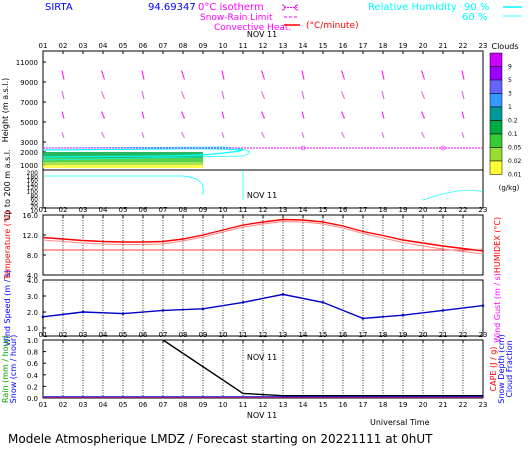 The image size is (528, 450). I want to click on height-tick-low: 120, so click(33, 188).